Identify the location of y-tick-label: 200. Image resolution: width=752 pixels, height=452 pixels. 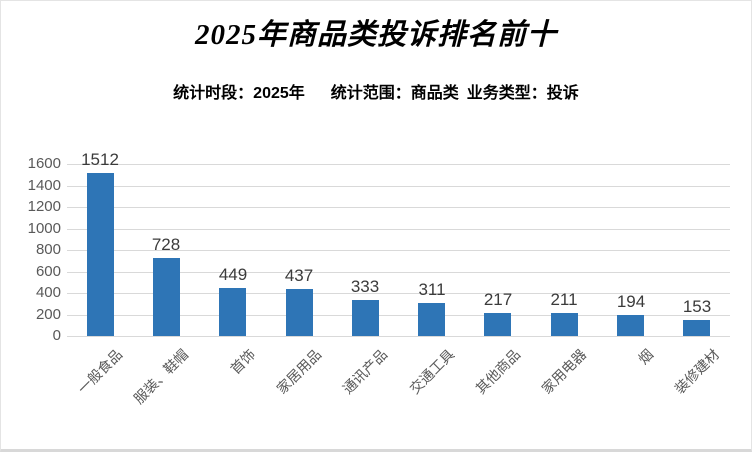
(48, 314).